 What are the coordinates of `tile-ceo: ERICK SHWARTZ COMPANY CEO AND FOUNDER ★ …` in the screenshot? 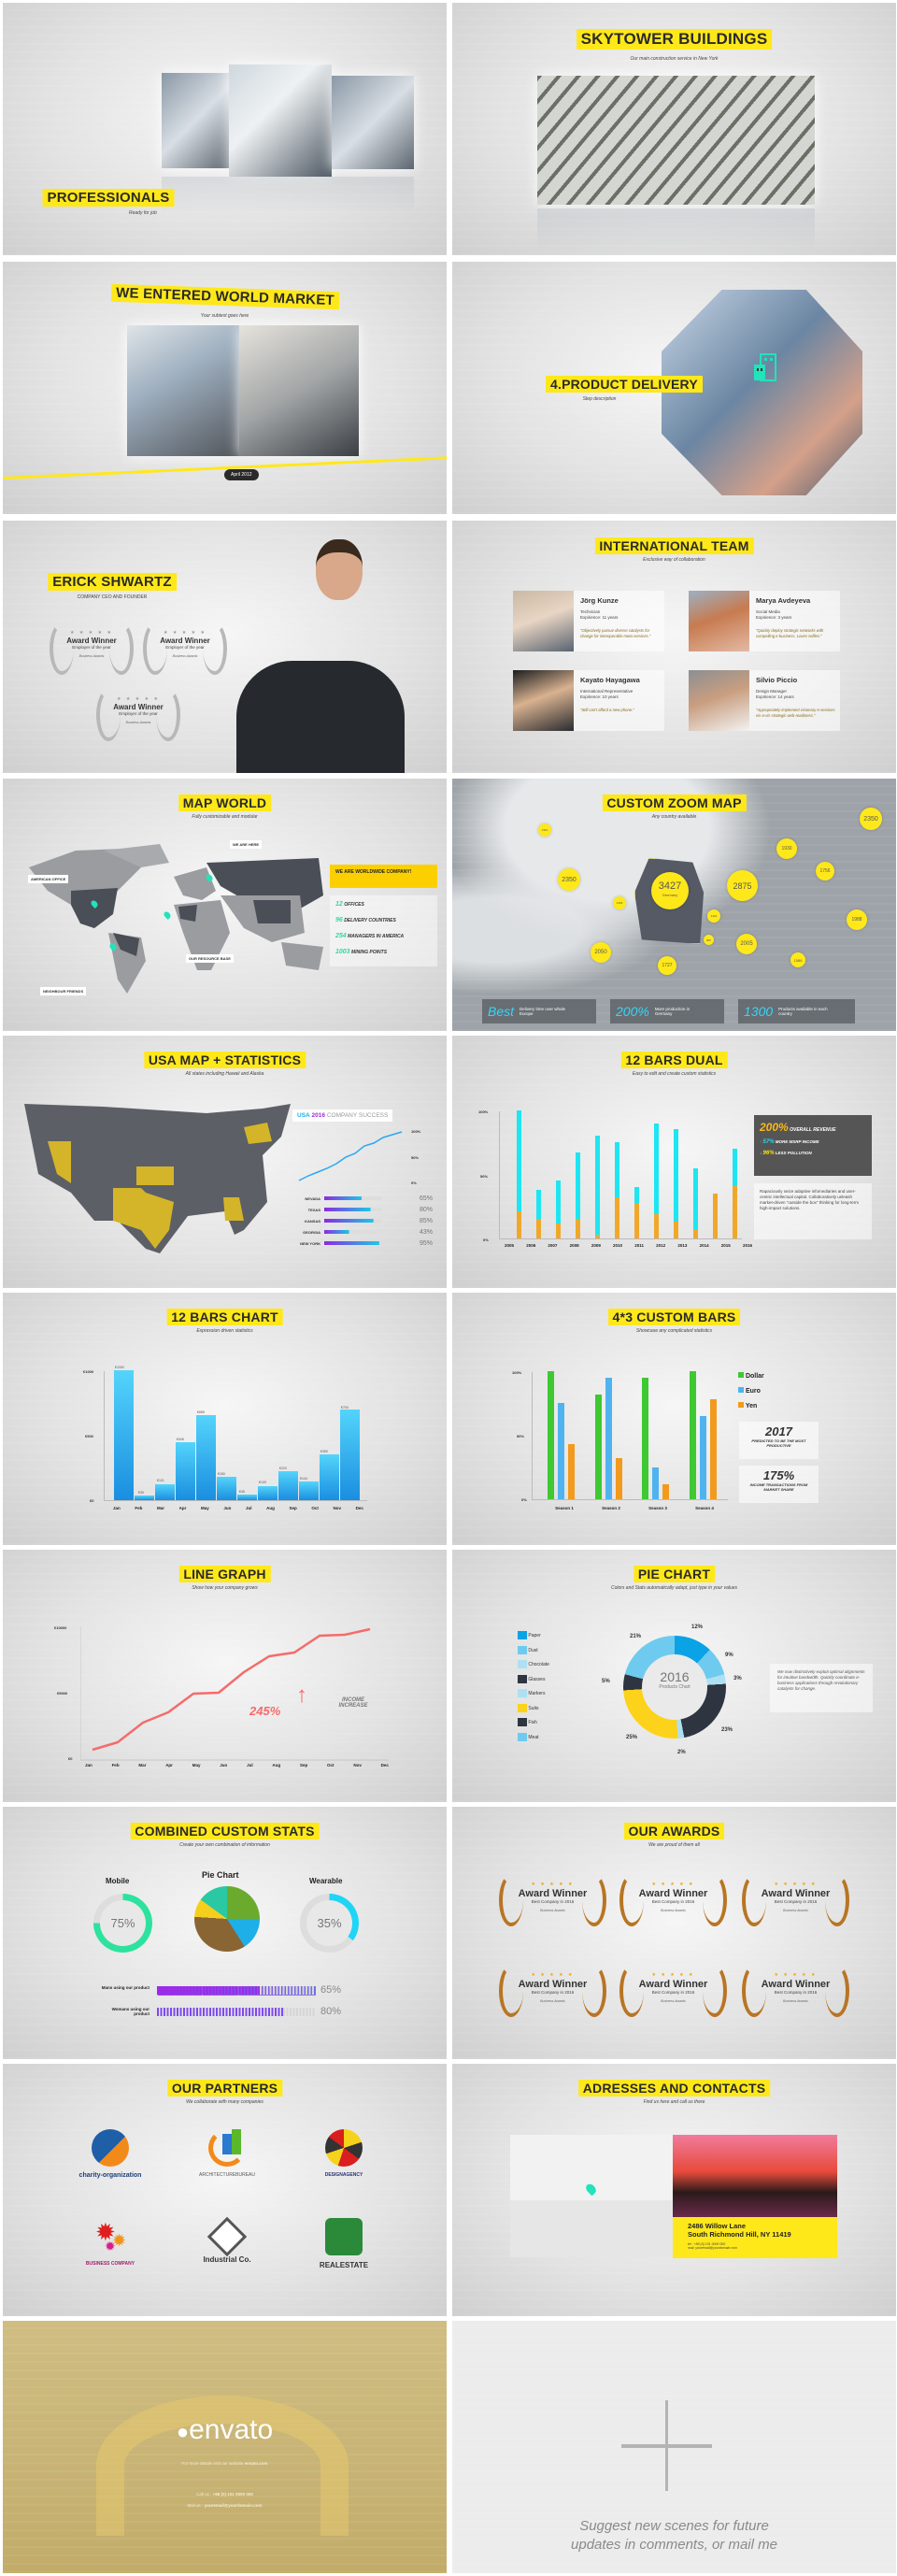 It's located at (225, 647).